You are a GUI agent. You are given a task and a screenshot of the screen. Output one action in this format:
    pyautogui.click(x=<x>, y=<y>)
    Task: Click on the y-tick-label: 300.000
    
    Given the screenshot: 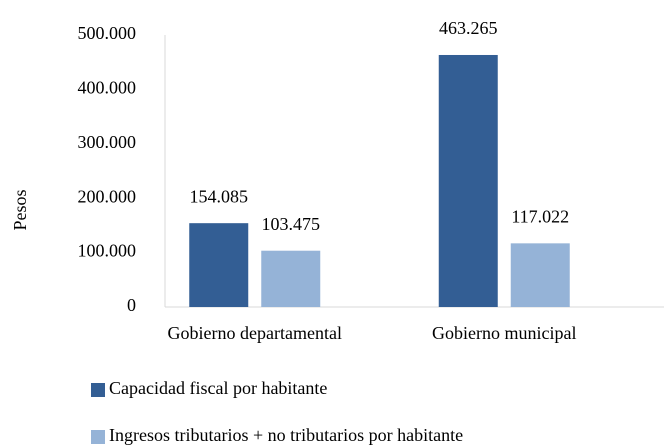 What is the action you would take?
    pyautogui.click(x=107, y=142)
    